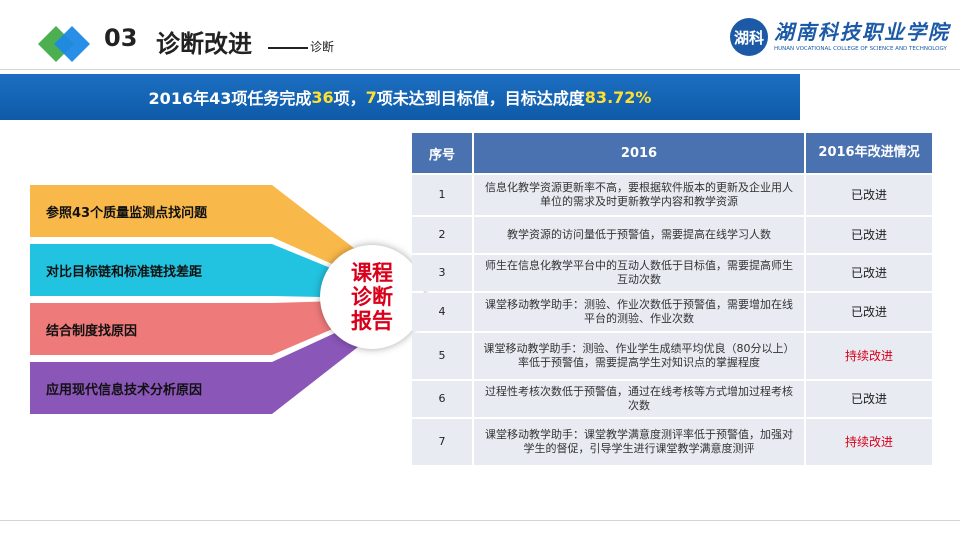 The height and width of the screenshot is (540, 960). I want to click on col-header-2016: 2016, so click(639, 153).